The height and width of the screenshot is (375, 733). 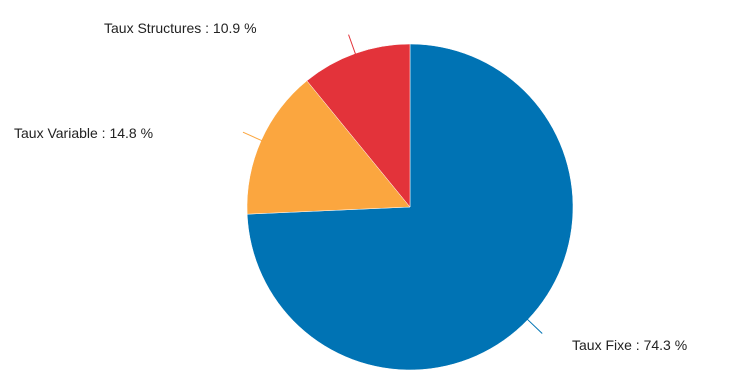 I want to click on pie-label-taux-structures: Taux Structures : 10.9 %, so click(x=180, y=28).